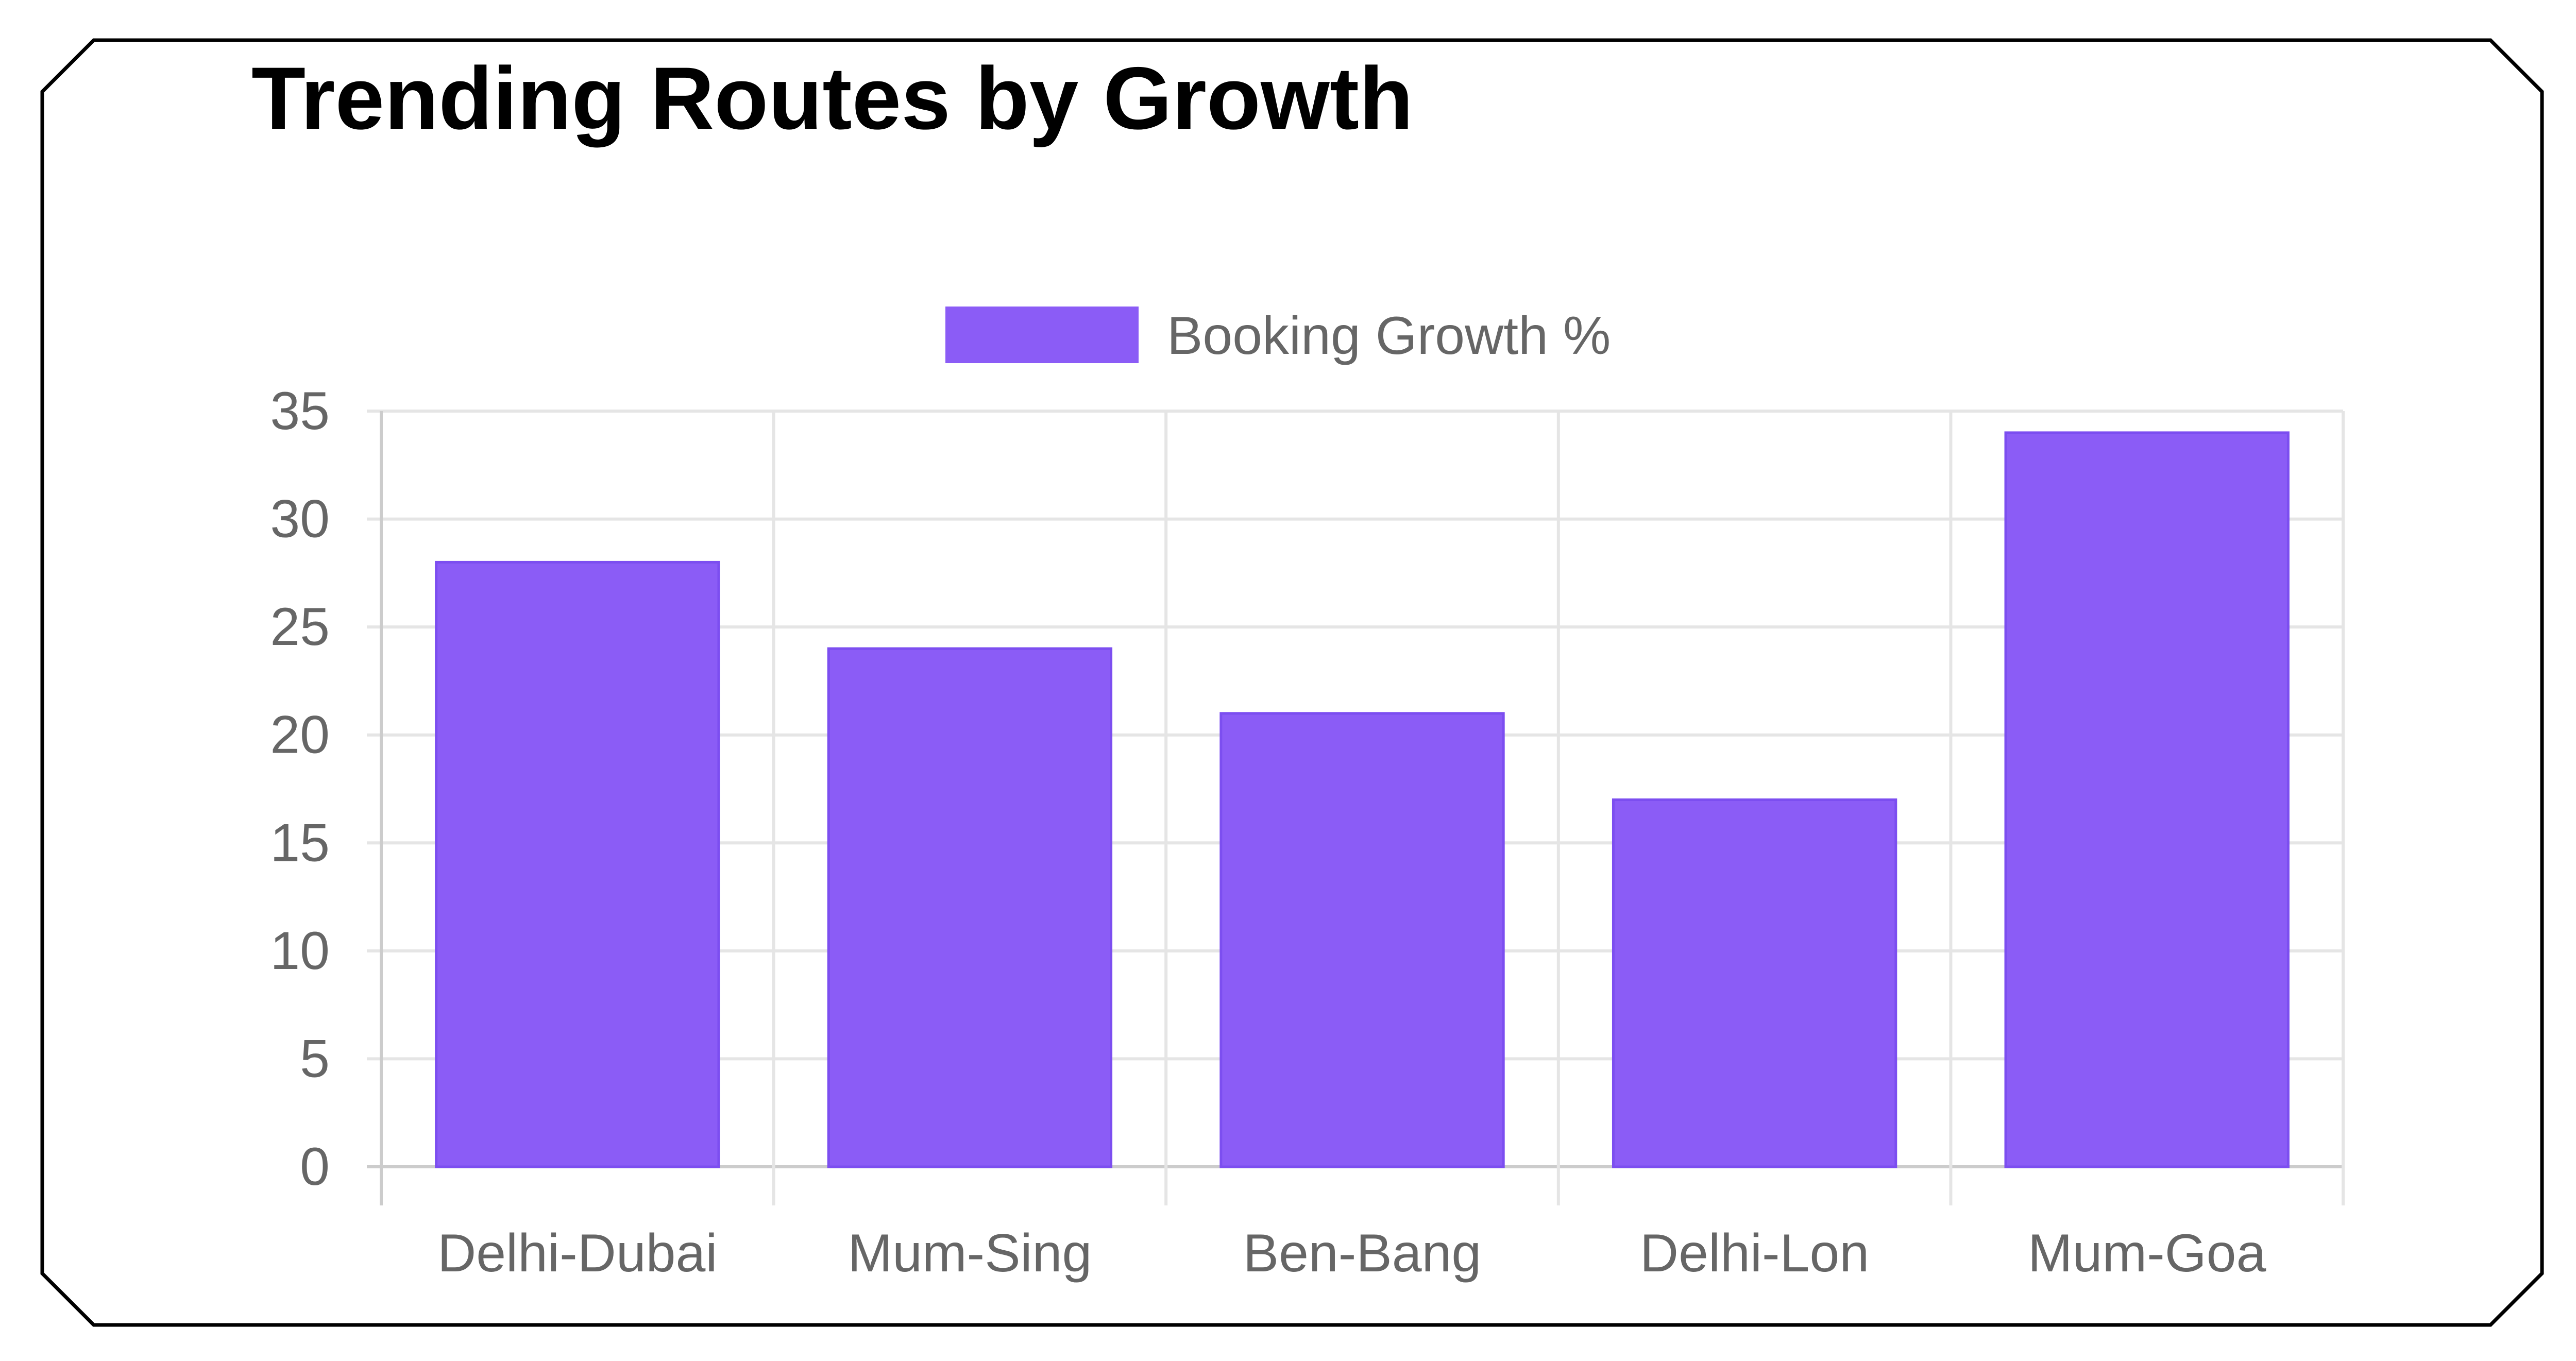  I want to click on x-tick-label: Delhi-Dubai, so click(577, 1253).